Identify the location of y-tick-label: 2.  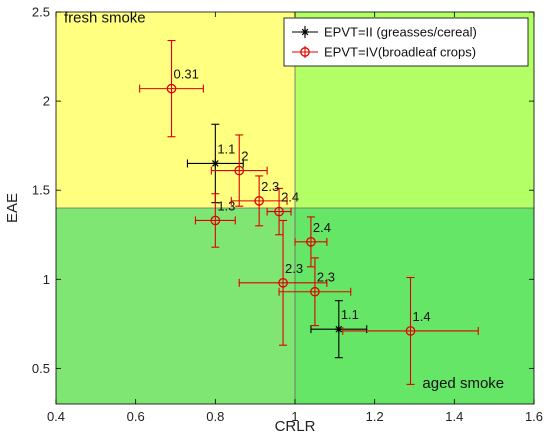
(46, 101).